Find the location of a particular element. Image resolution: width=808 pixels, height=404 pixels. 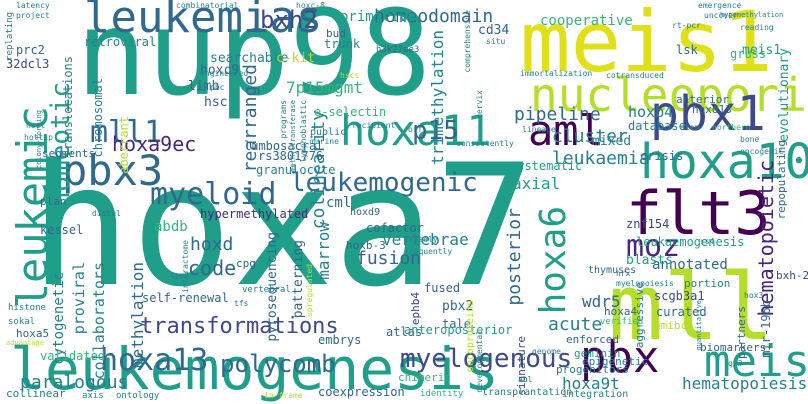

word-abdb: abdb is located at coordinates (171, 227).